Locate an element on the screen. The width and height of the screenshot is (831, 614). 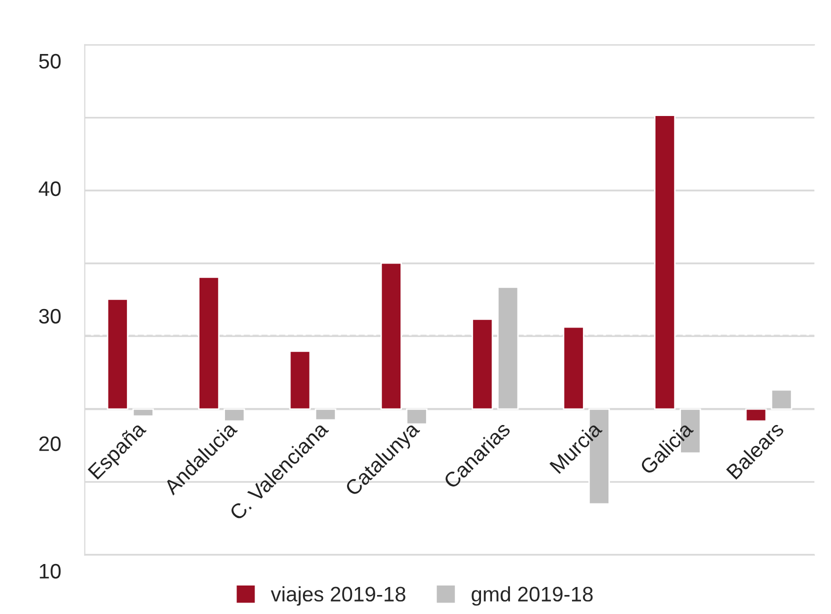
text: 10 is located at coordinates (50, 571).